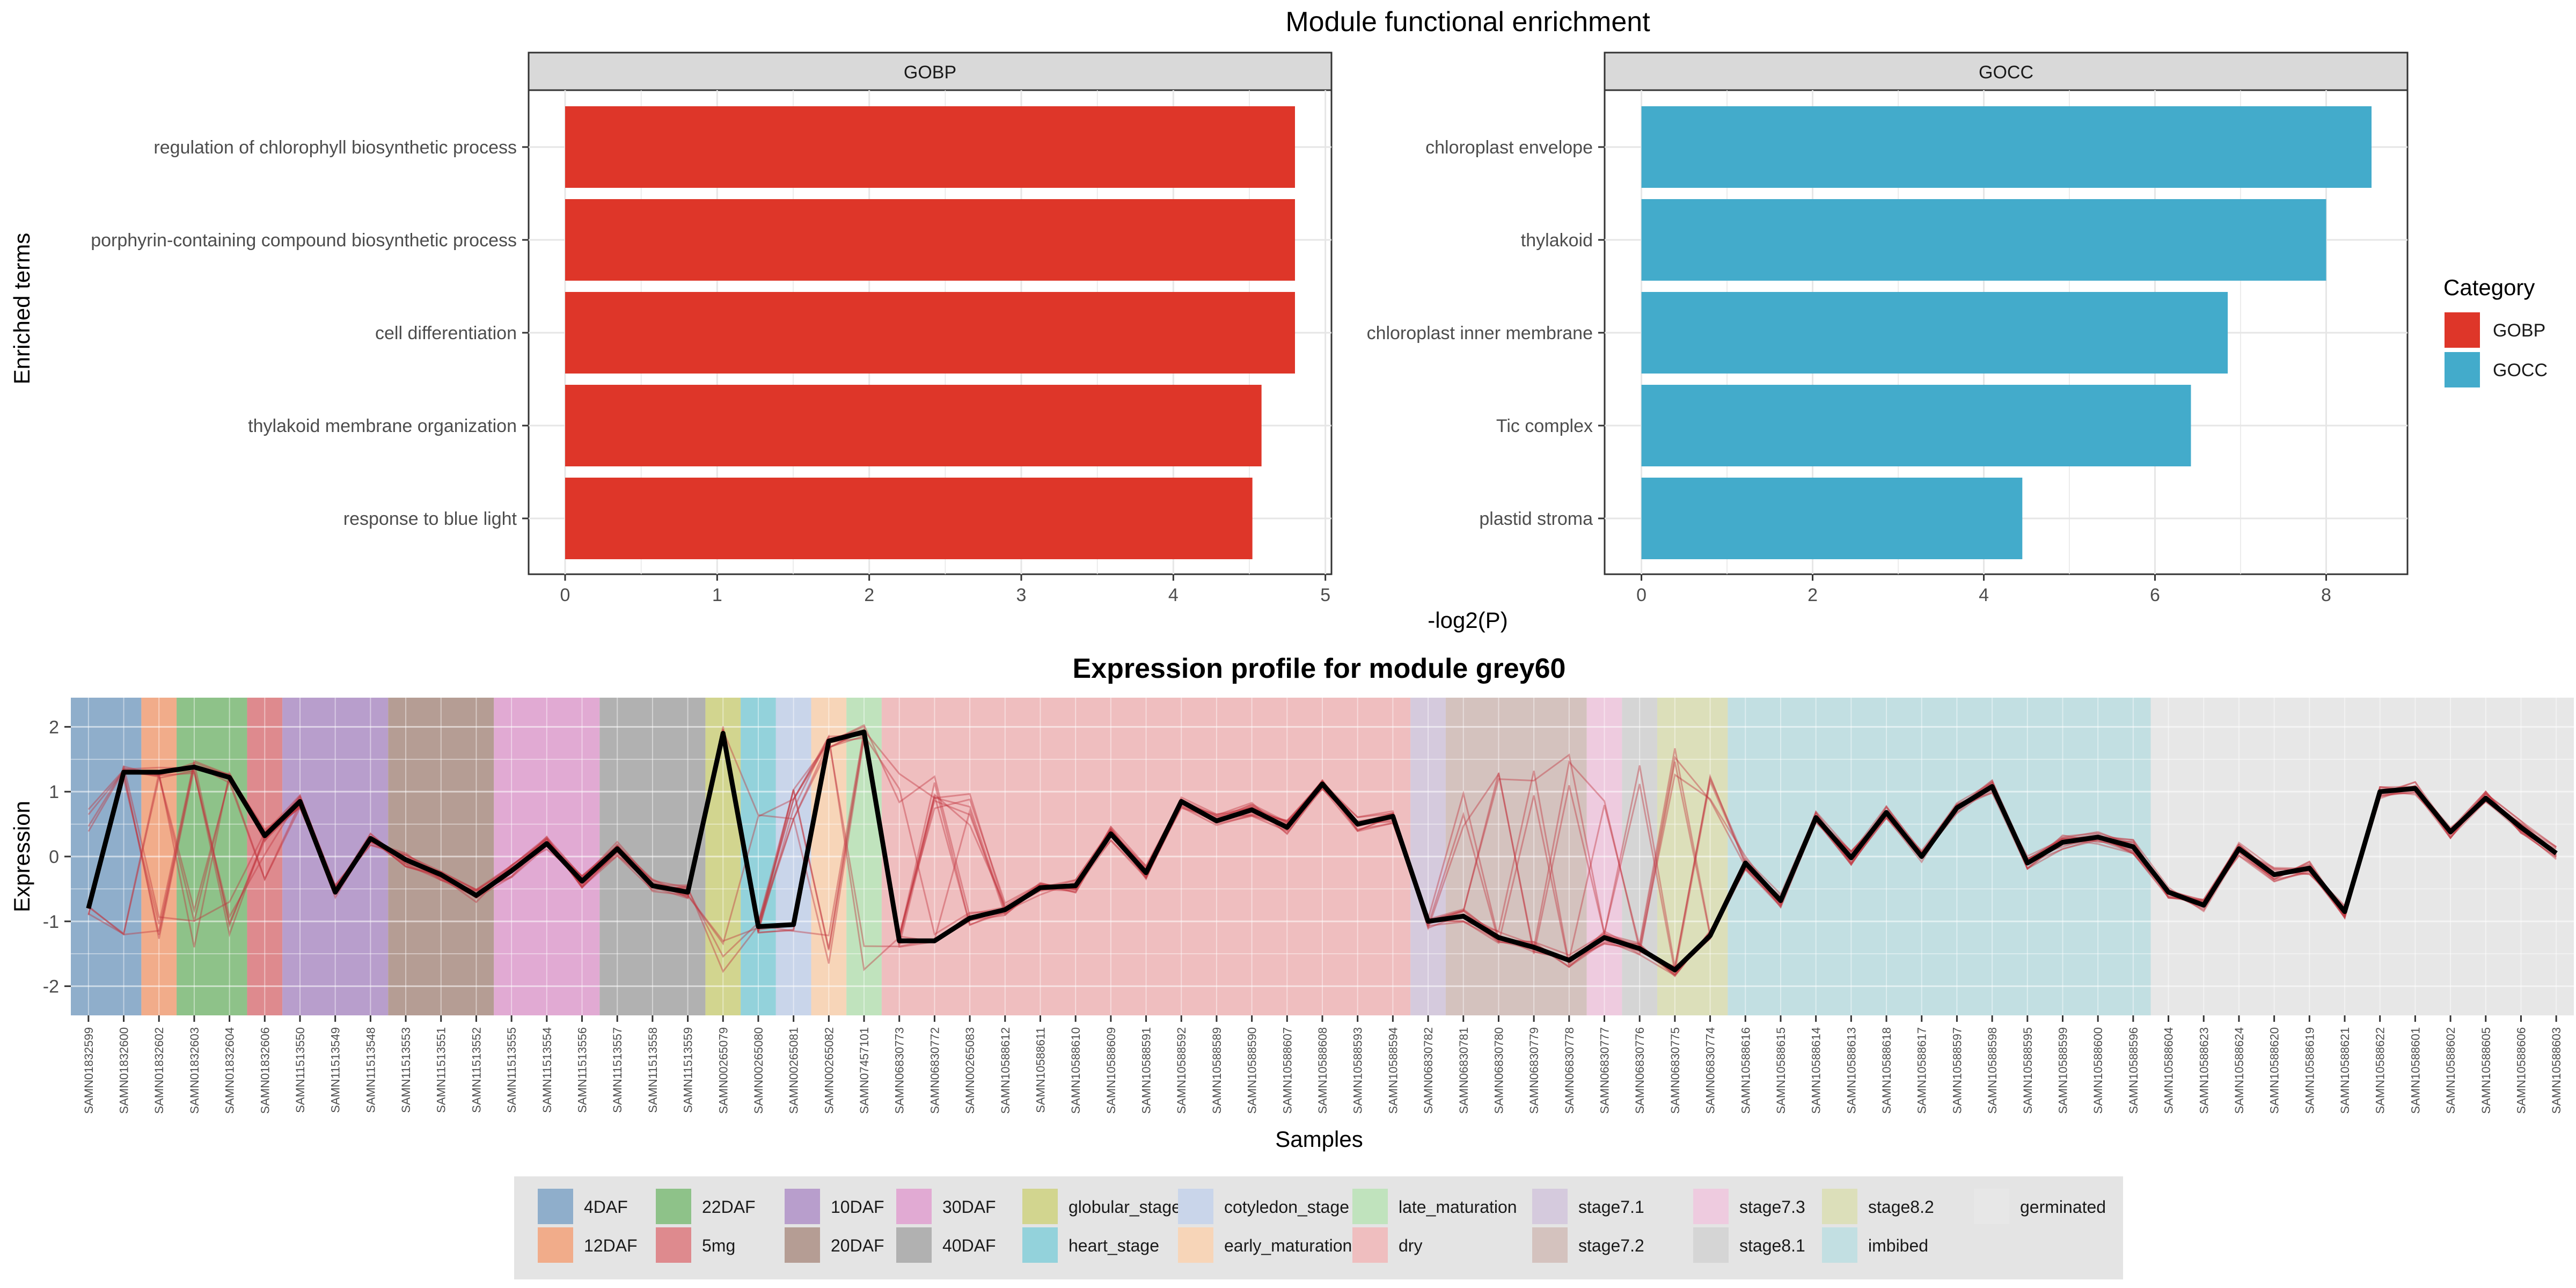 The width and height of the screenshot is (2576, 1288). What do you see at coordinates (869, 595) in the screenshot?
I see `x-tick-label: 2` at bounding box center [869, 595].